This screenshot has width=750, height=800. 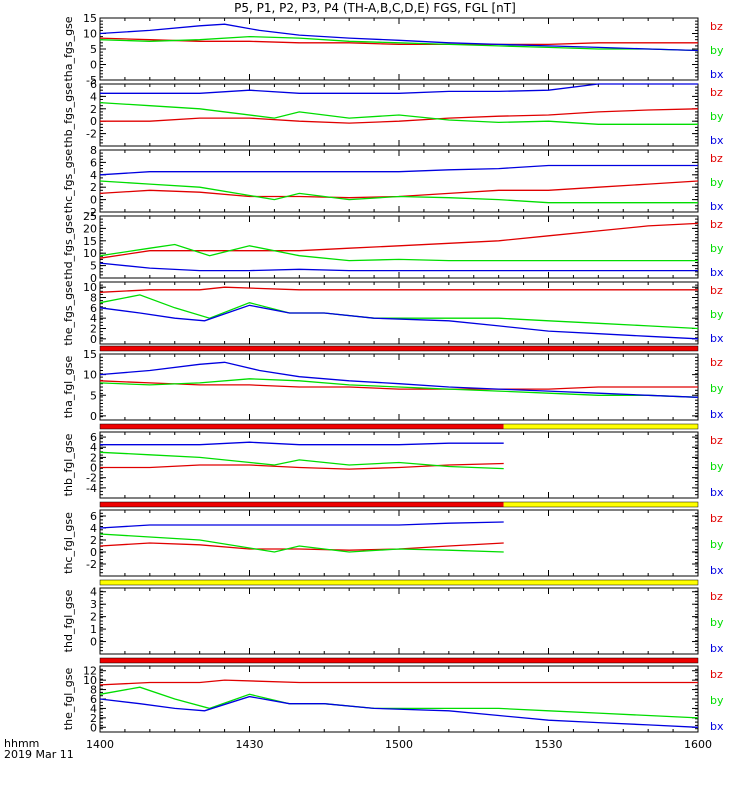 What do you see at coordinates (22, 743) in the screenshot?
I see `time-axis-label: hhmm` at bounding box center [22, 743].